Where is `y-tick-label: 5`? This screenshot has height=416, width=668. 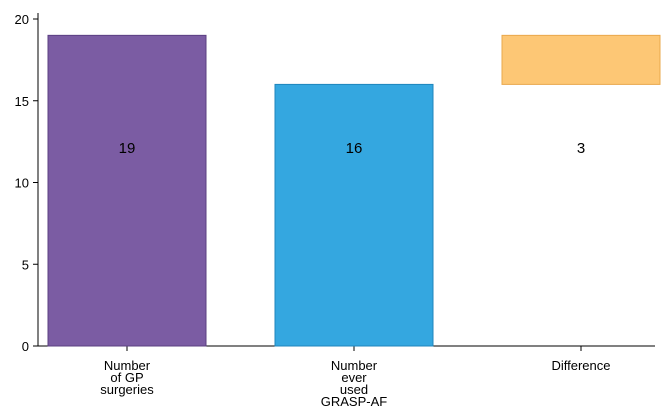 y-tick-label: 5 is located at coordinates (25, 264).